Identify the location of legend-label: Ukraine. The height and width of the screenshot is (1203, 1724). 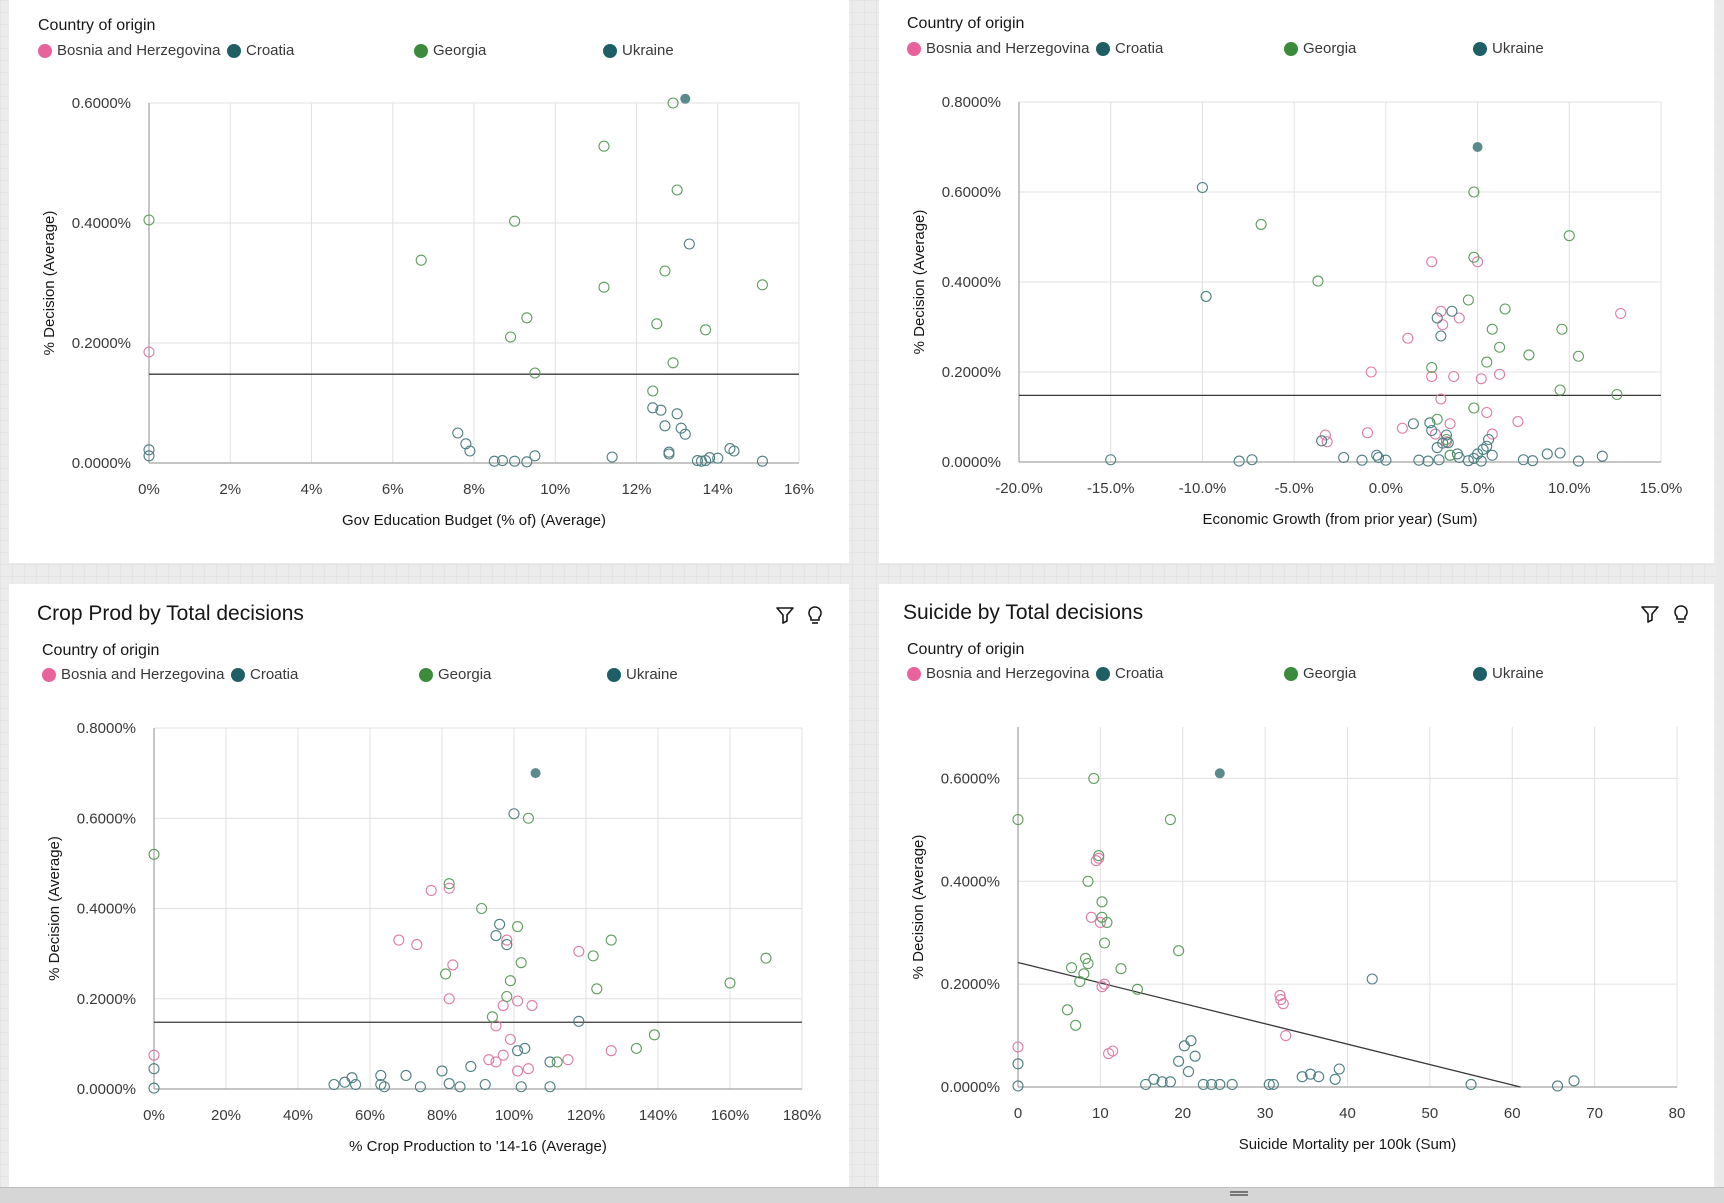
(648, 50).